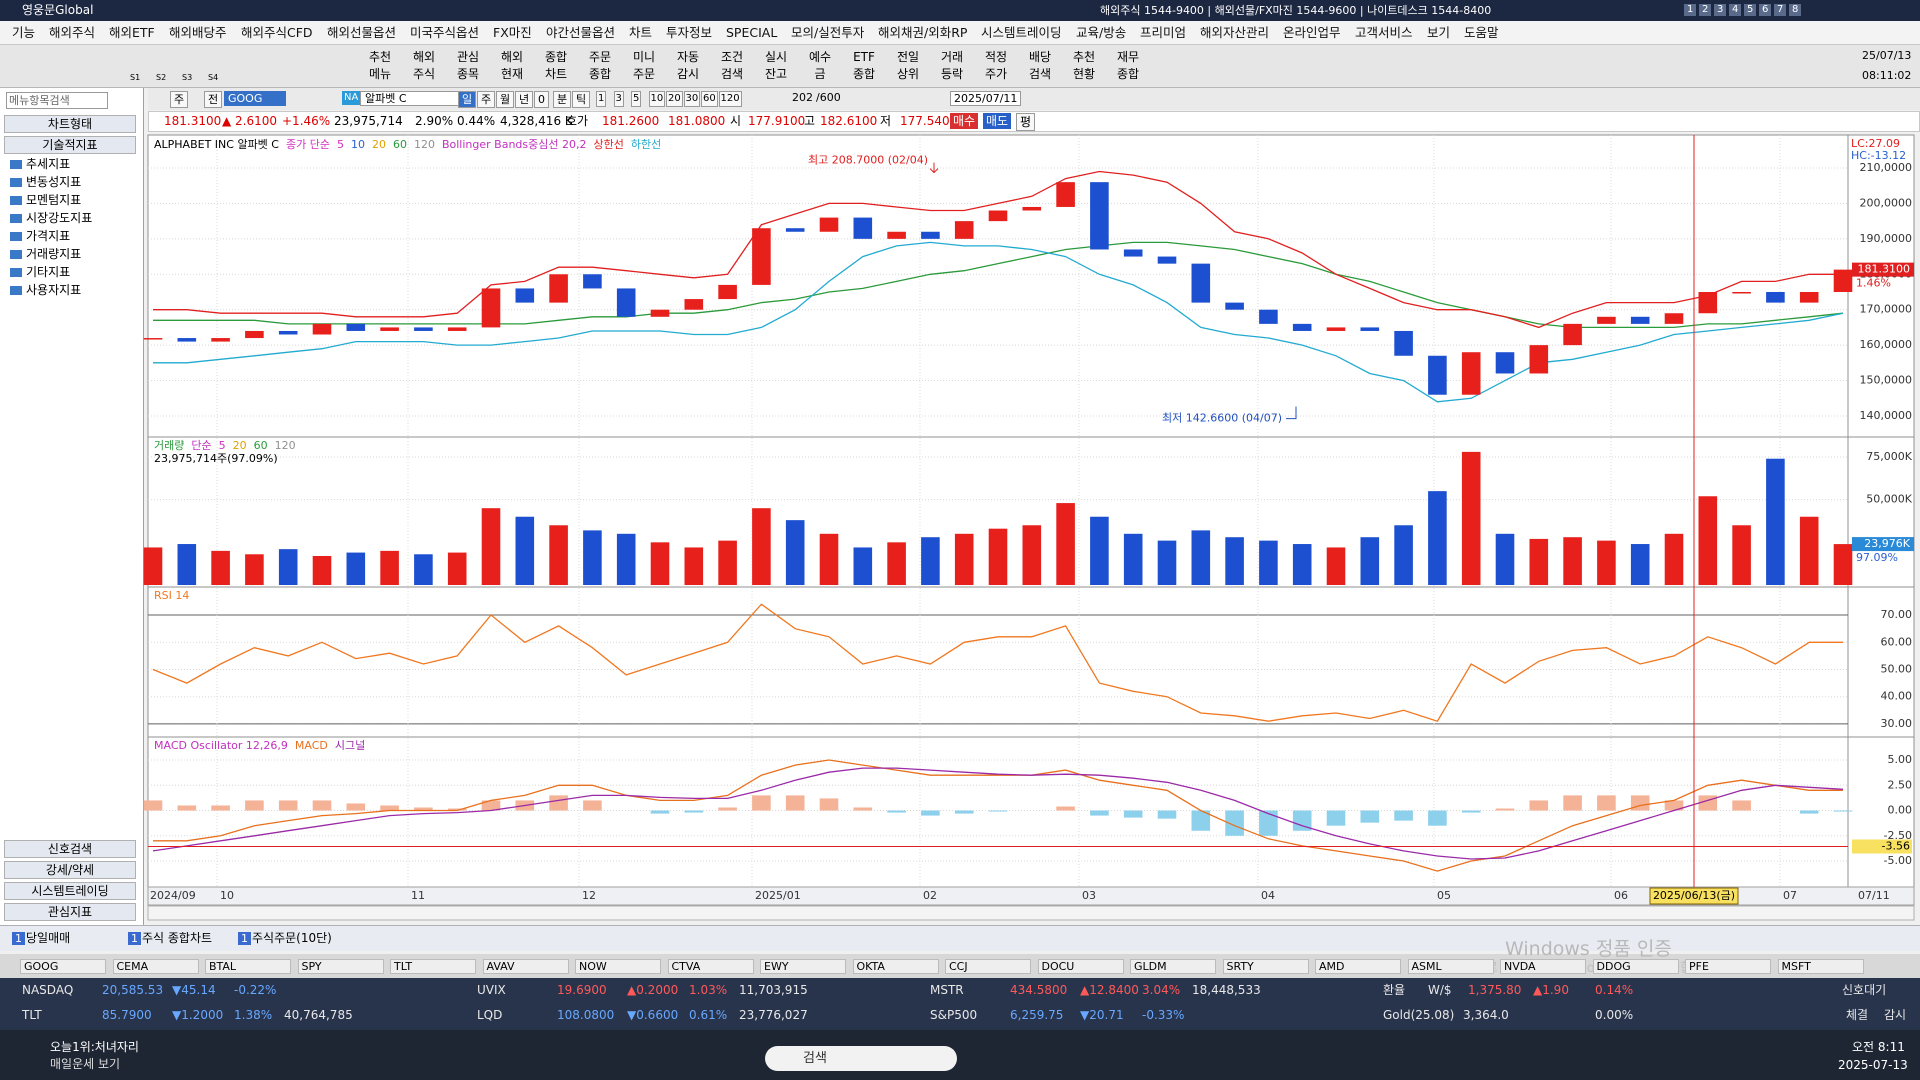  Describe the element at coordinates (674, 99) in the screenshot. I see `count-button: 20` at that location.